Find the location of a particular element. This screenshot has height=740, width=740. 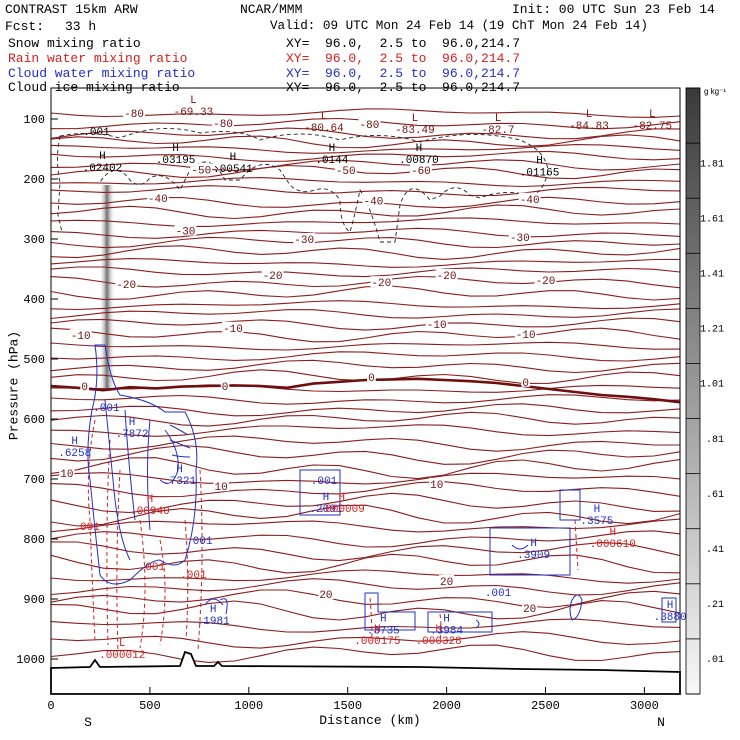

extreme-value-label: .3575 is located at coordinates (596, 522).